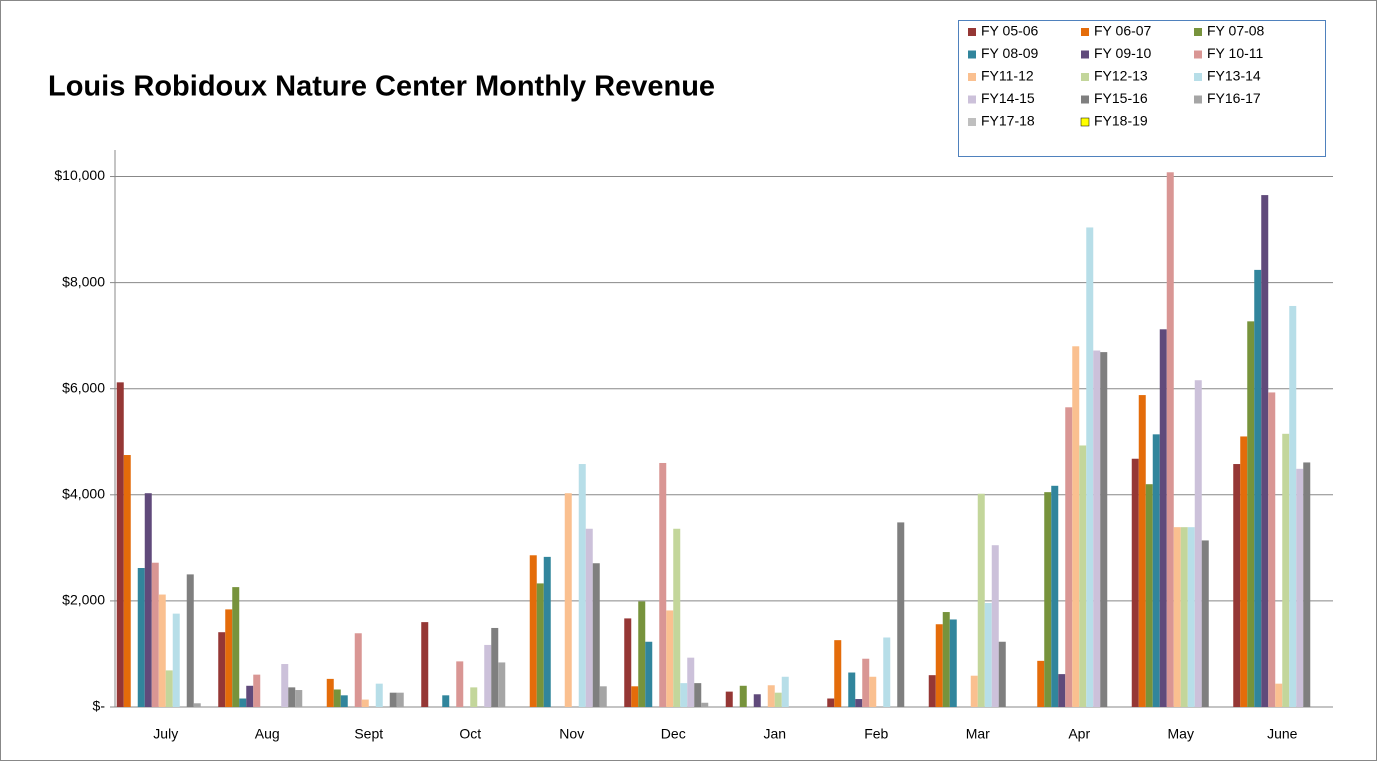 This screenshot has height=767, width=1378. I want to click on legend-label: FY14-15, so click(1008, 98).